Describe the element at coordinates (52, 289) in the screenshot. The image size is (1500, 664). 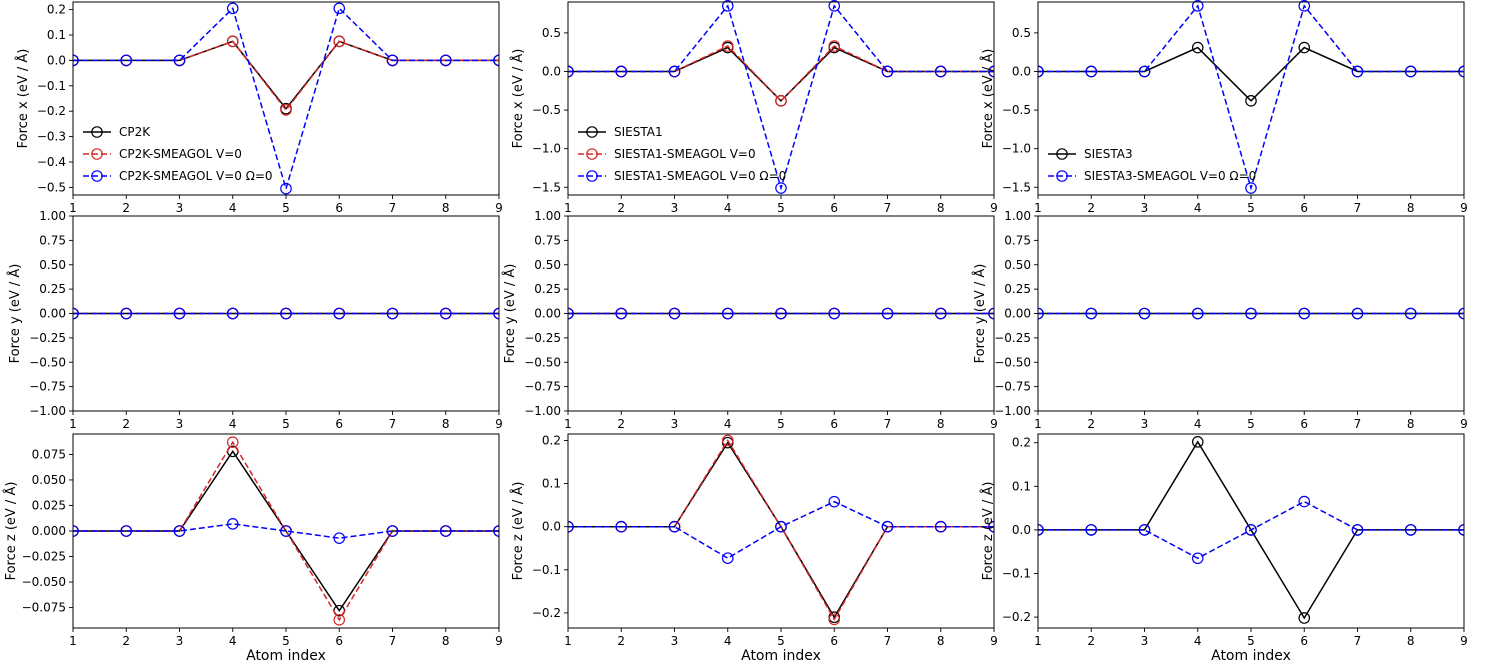
I see `y-tick-label: 0.25` at that location.